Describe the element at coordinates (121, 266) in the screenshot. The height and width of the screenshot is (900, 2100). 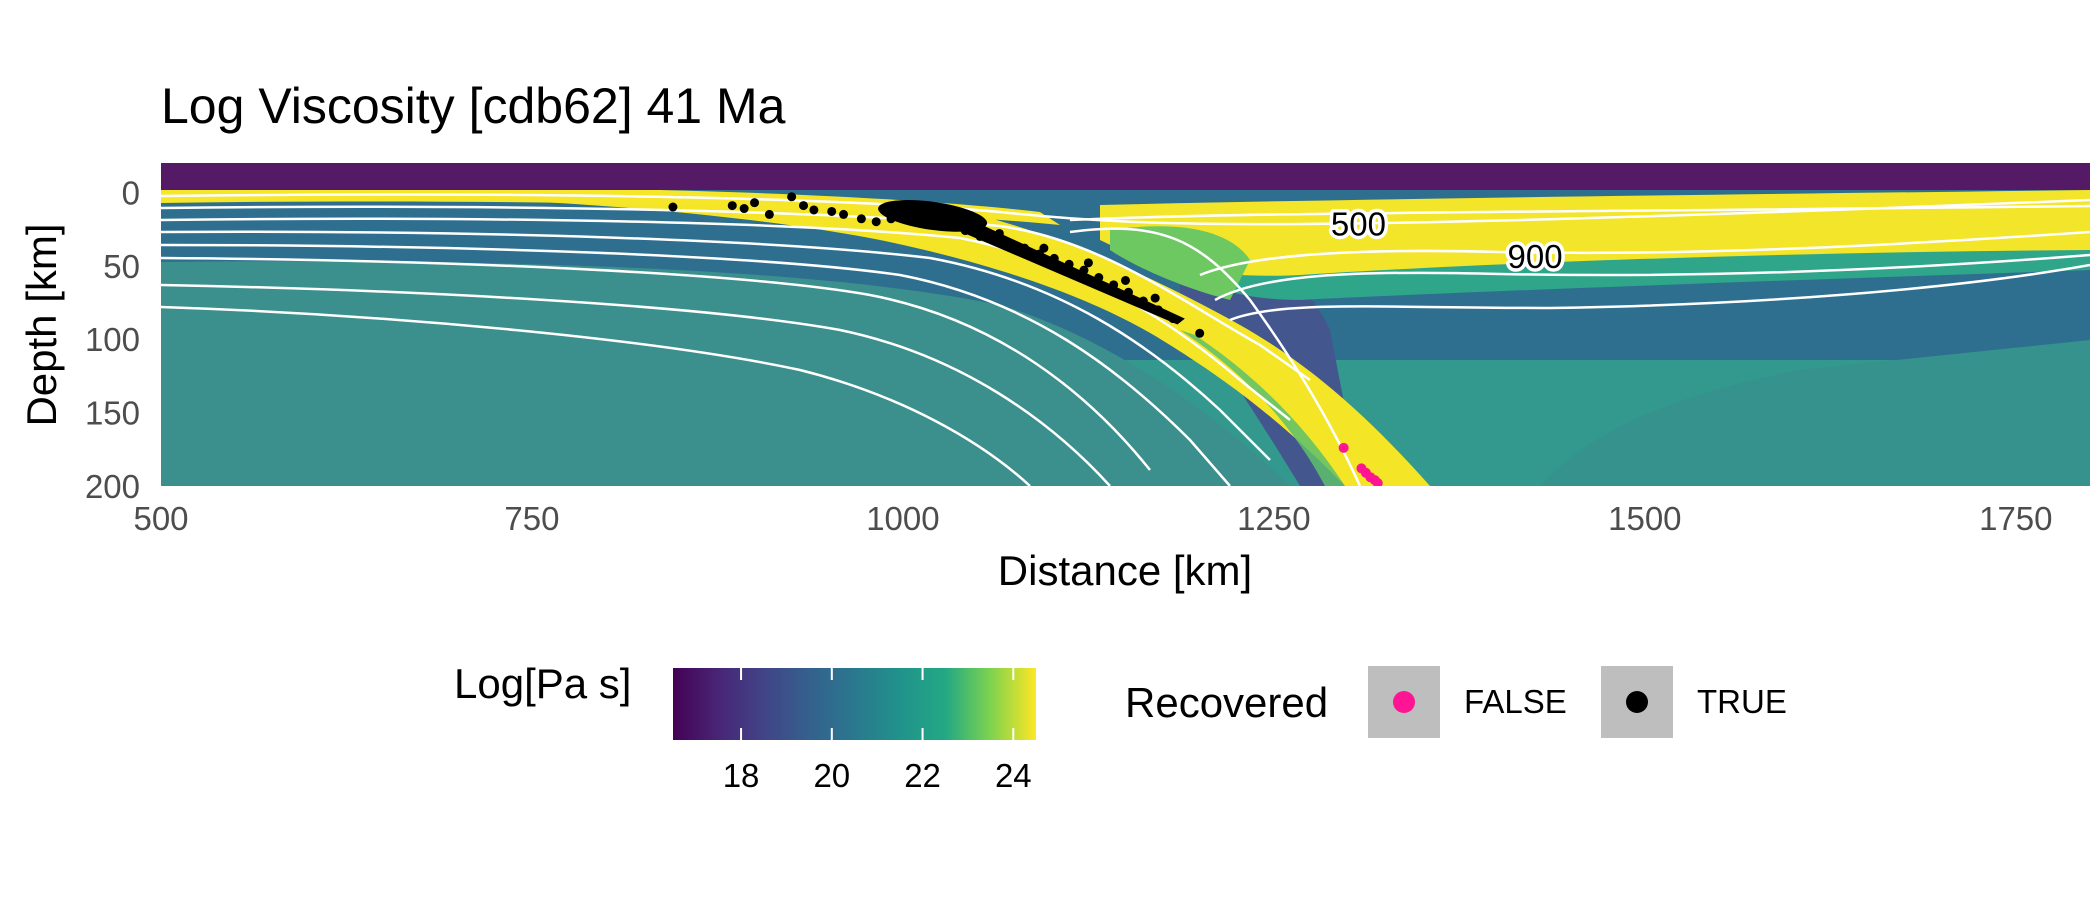
I see `y-tick-label: 50` at that location.